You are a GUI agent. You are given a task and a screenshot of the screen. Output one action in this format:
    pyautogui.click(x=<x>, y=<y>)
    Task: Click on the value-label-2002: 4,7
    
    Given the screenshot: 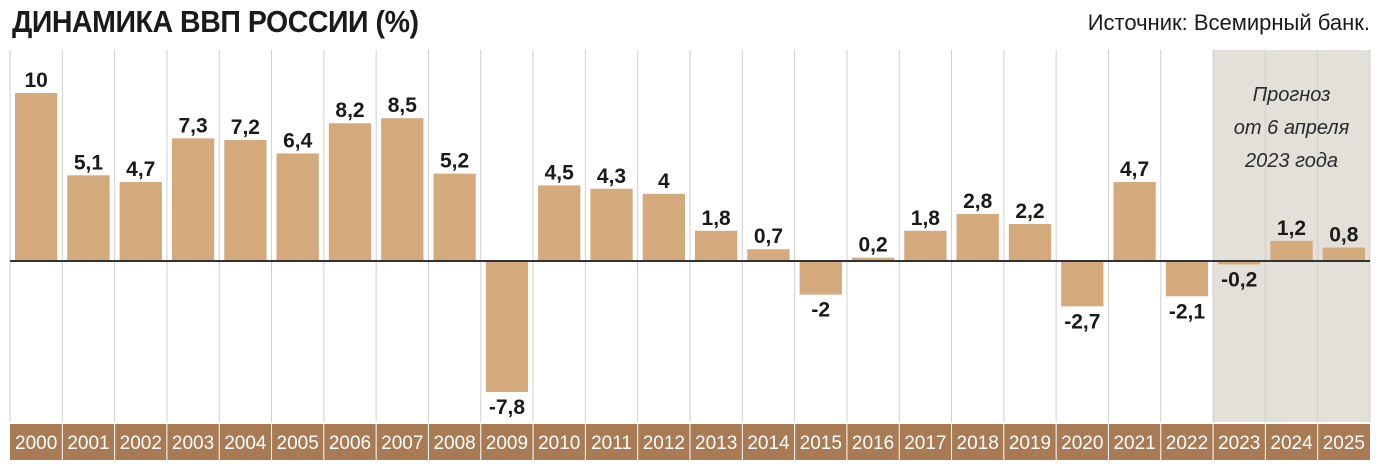 What is the action you would take?
    pyautogui.click(x=140, y=169)
    